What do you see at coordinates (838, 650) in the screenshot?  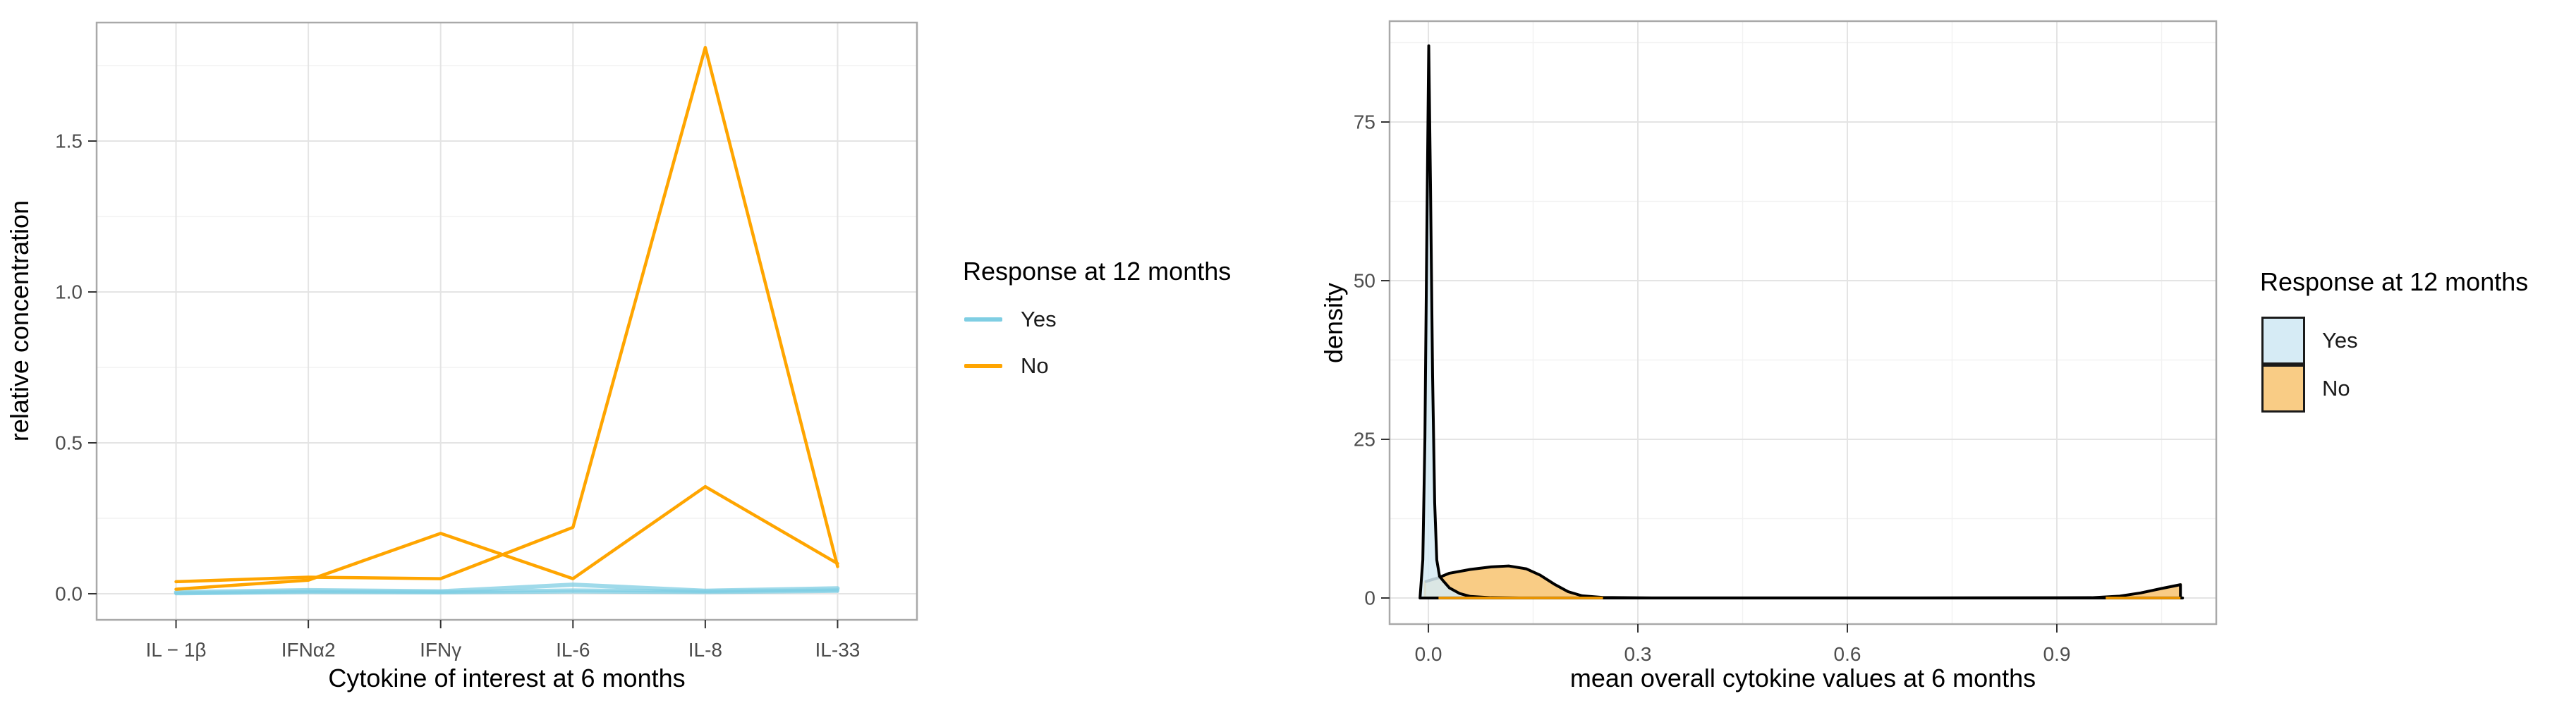 I see `x-tick-label: IL-33` at bounding box center [838, 650].